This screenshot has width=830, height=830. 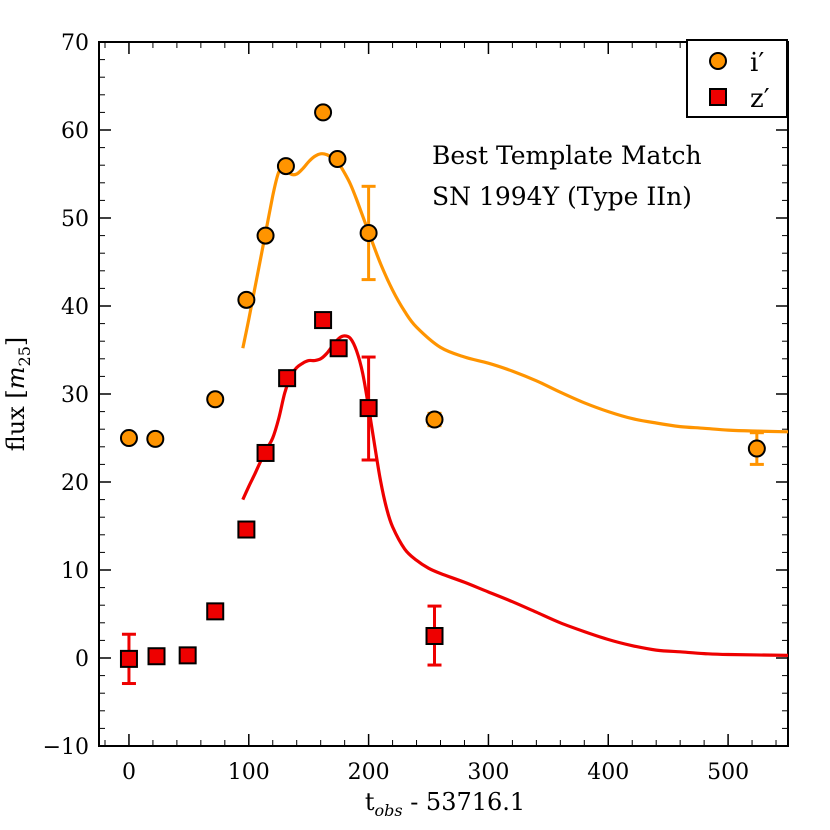 What do you see at coordinates (718, 97) in the screenshot?
I see `legend-marker-z` at bounding box center [718, 97].